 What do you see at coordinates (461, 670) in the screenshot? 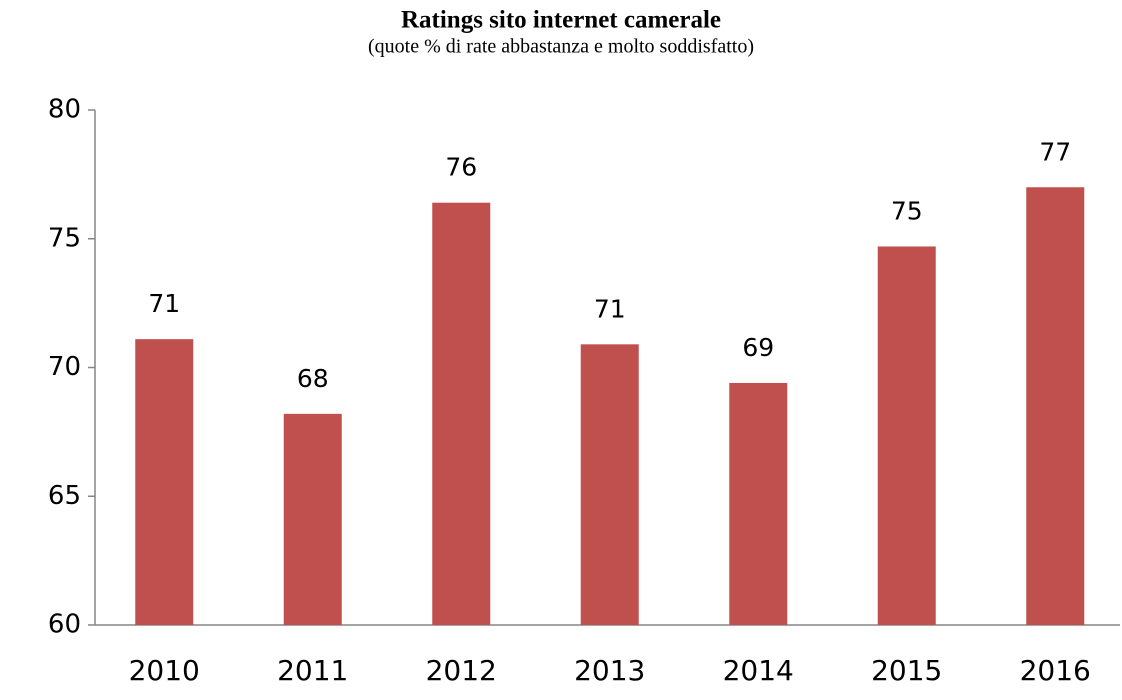
I see `x-tick-label: 2012` at bounding box center [461, 670].